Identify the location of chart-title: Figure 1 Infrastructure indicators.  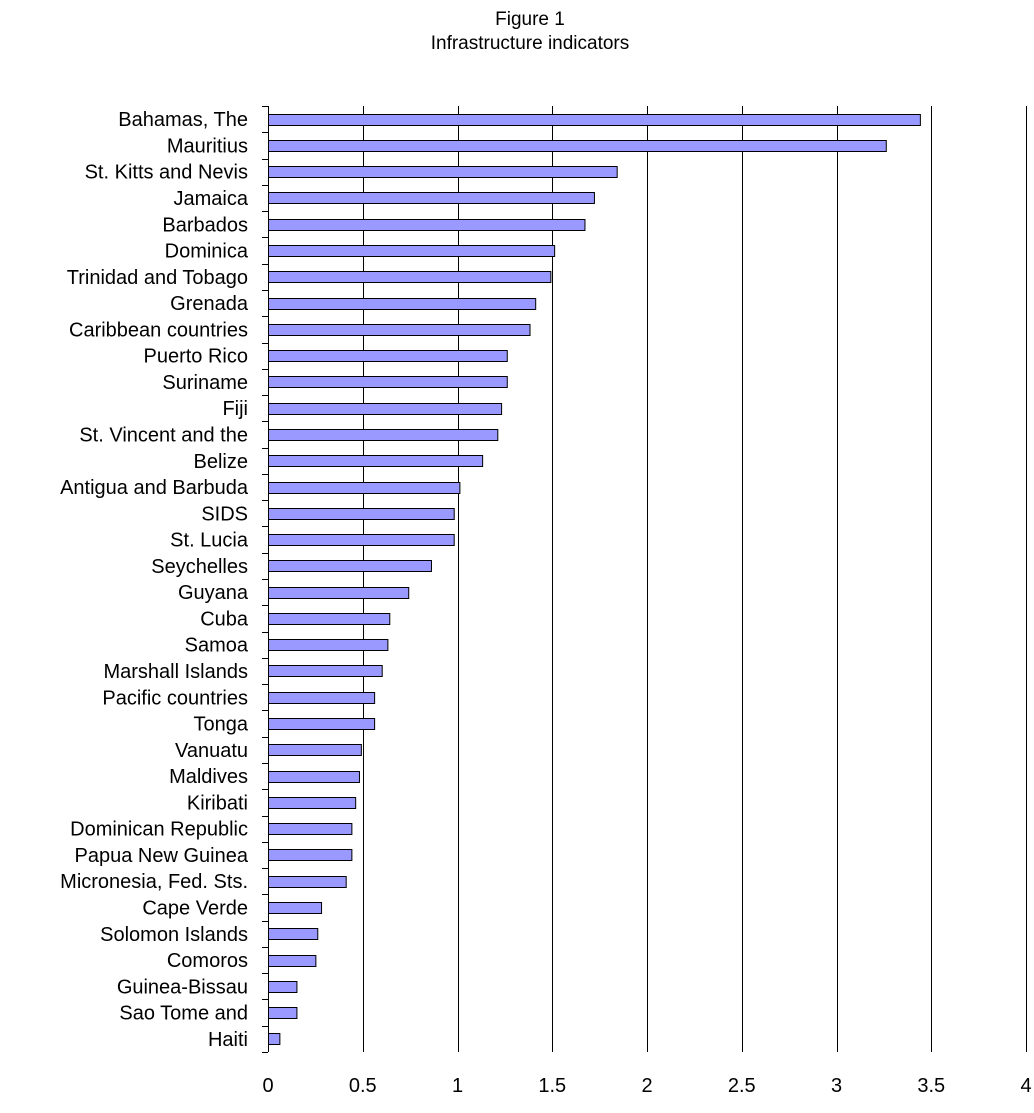
(517, 32).